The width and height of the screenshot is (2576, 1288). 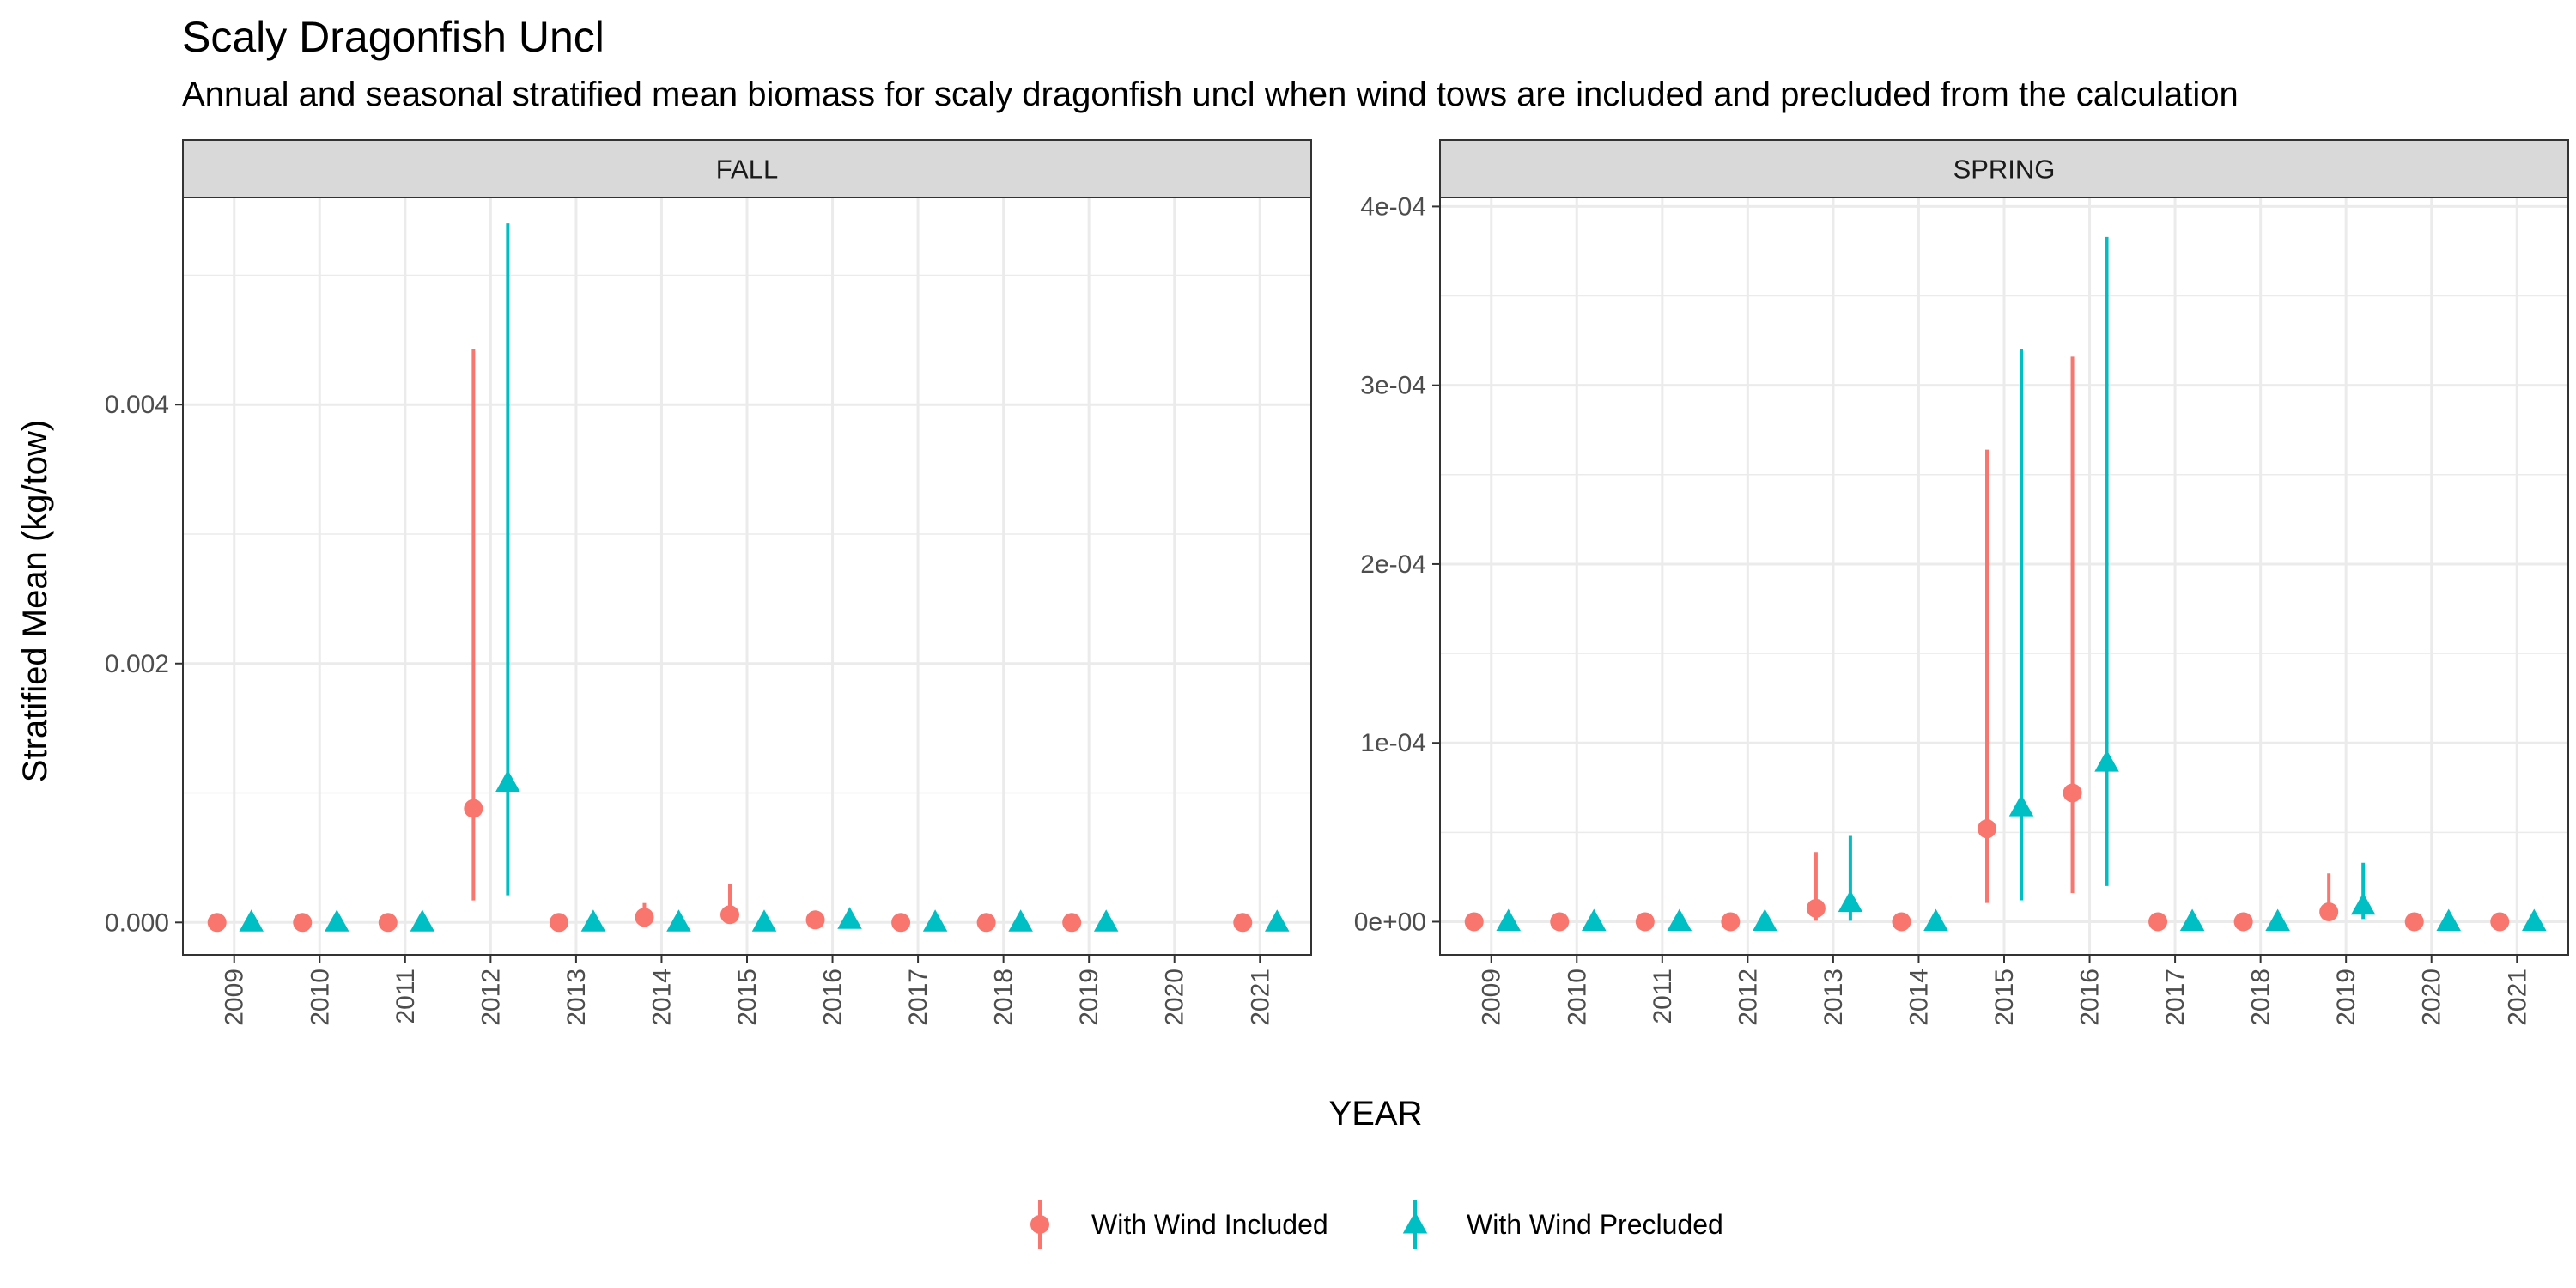 What do you see at coordinates (1415, 1223) in the screenshot?
I see `legend-key-triangle` at bounding box center [1415, 1223].